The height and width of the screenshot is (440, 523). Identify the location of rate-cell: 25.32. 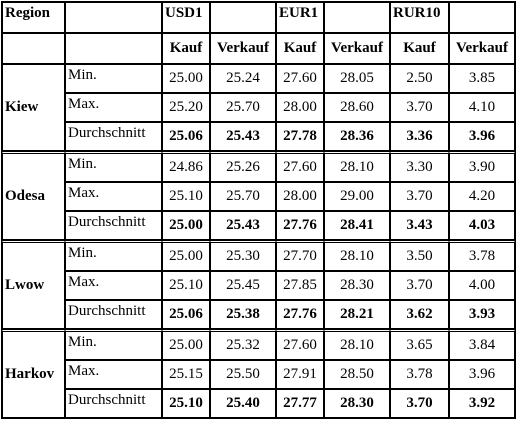
(243, 344).